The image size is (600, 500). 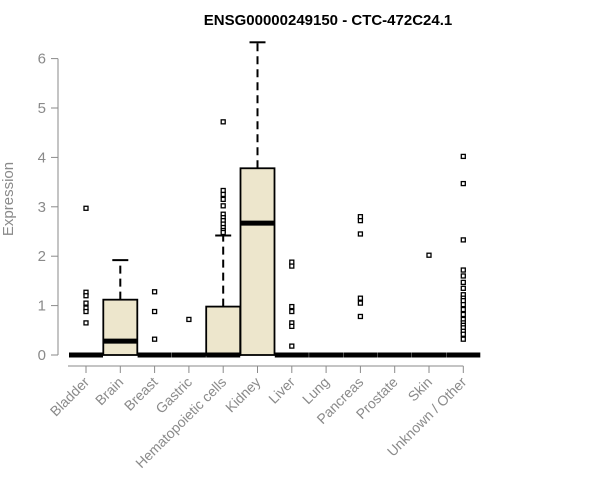 What do you see at coordinates (328, 20) in the screenshot?
I see `chart-title: ENSG00000249150 - CTC-472C24.1` at bounding box center [328, 20].